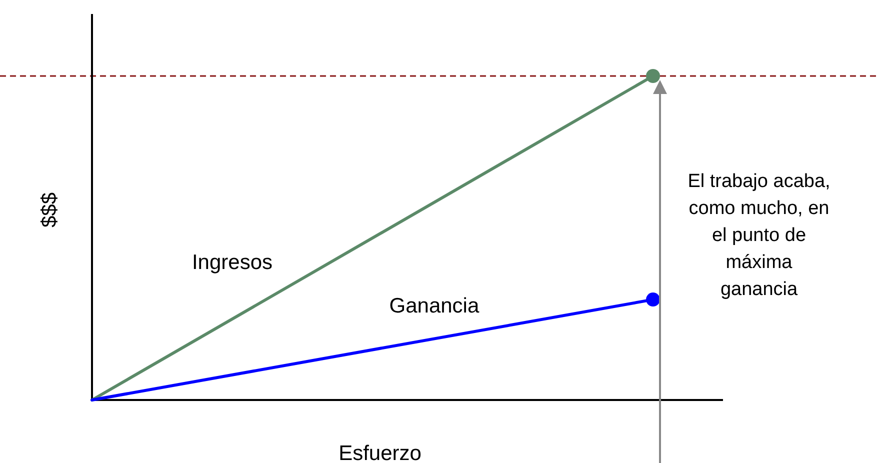 Image resolution: width=878 pixels, height=463 pixels. I want to click on series-label: Ganancia, so click(434, 306).